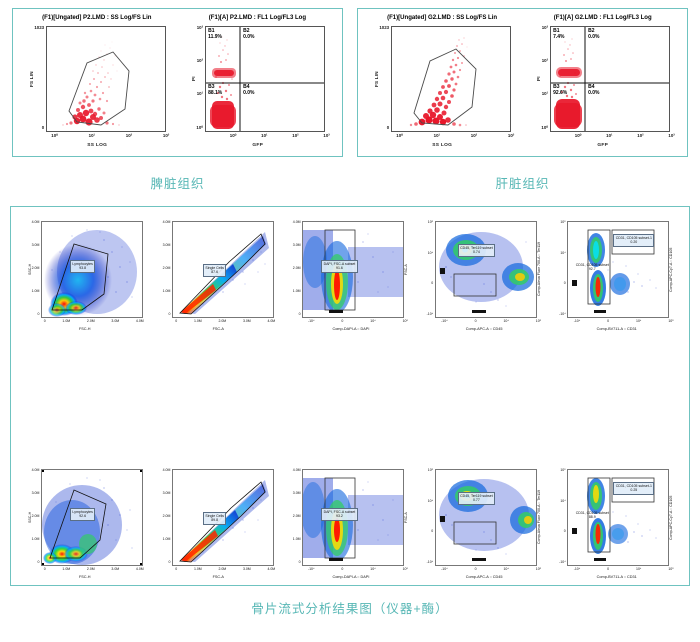 The width and height of the screenshot is (700, 642). I want to click on gate-name: CD45, Ter119 subset, so click(476, 247).